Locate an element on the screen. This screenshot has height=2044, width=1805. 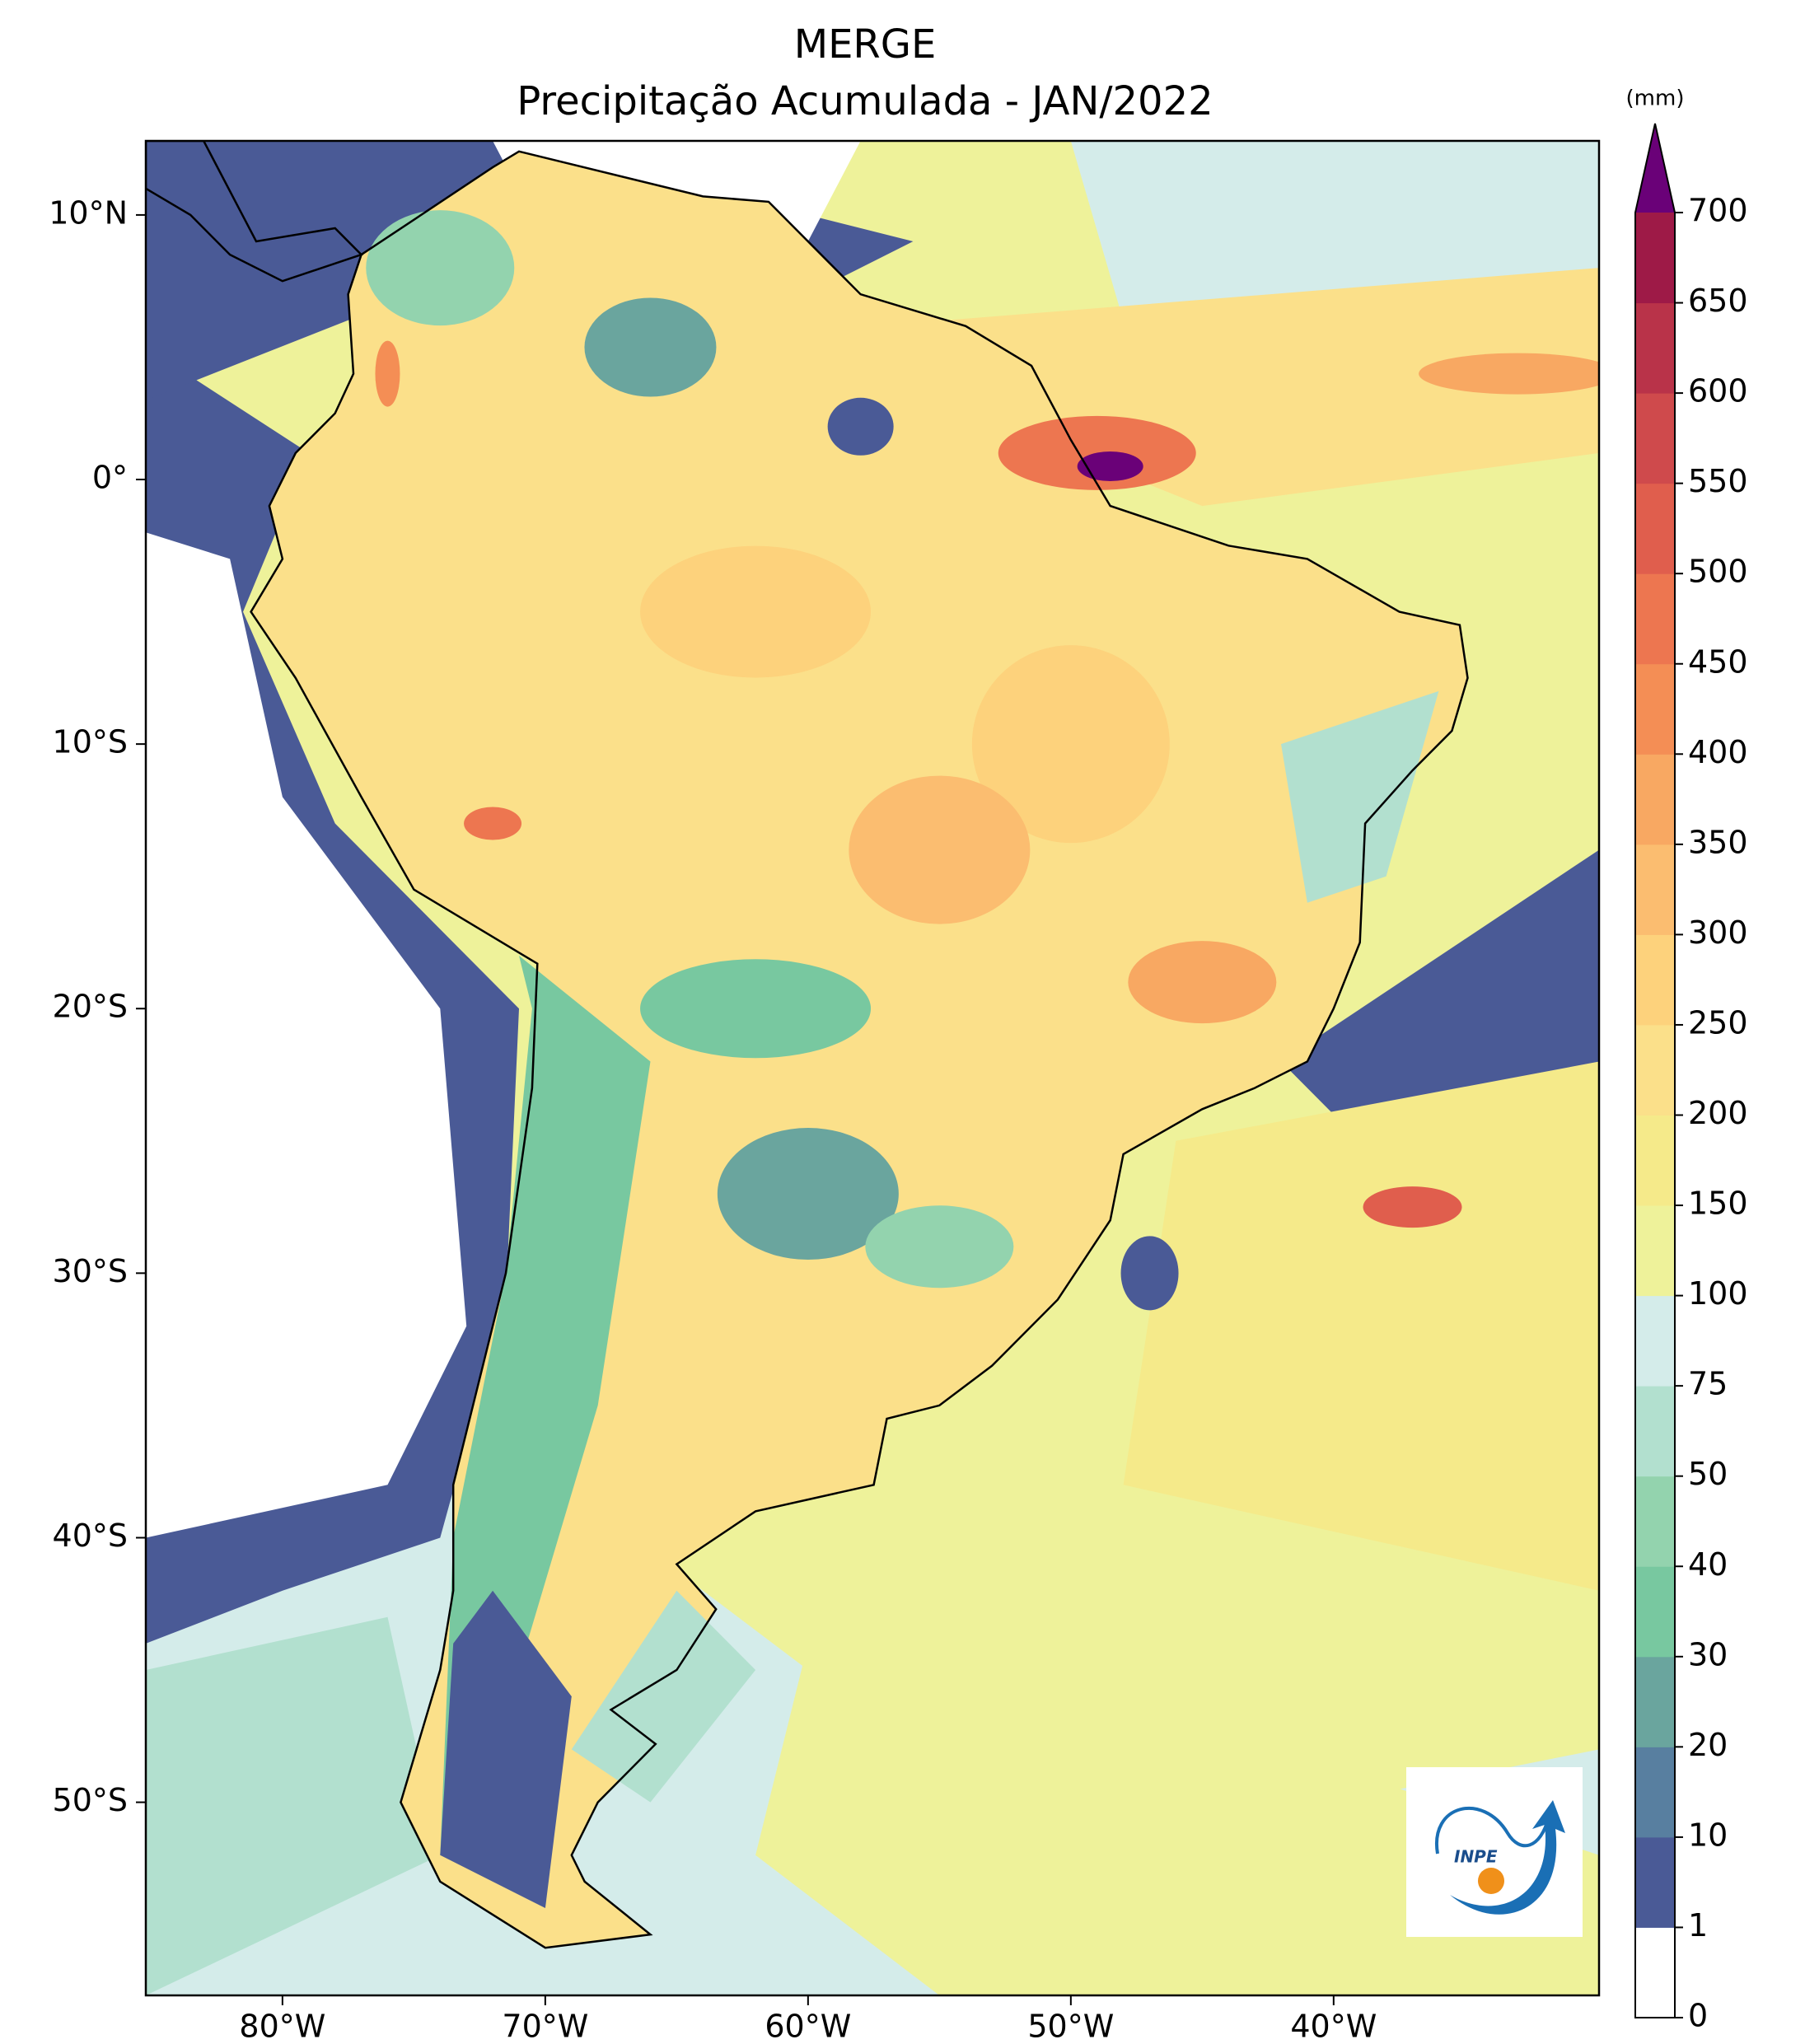
colorbar-tick-label: 700 is located at coordinates (1718, 211).